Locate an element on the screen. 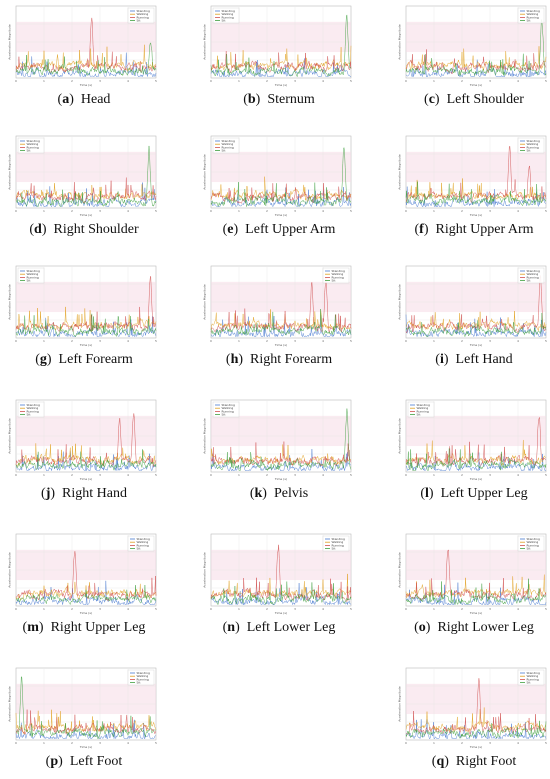  panel-letter: h is located at coordinates (234, 359).